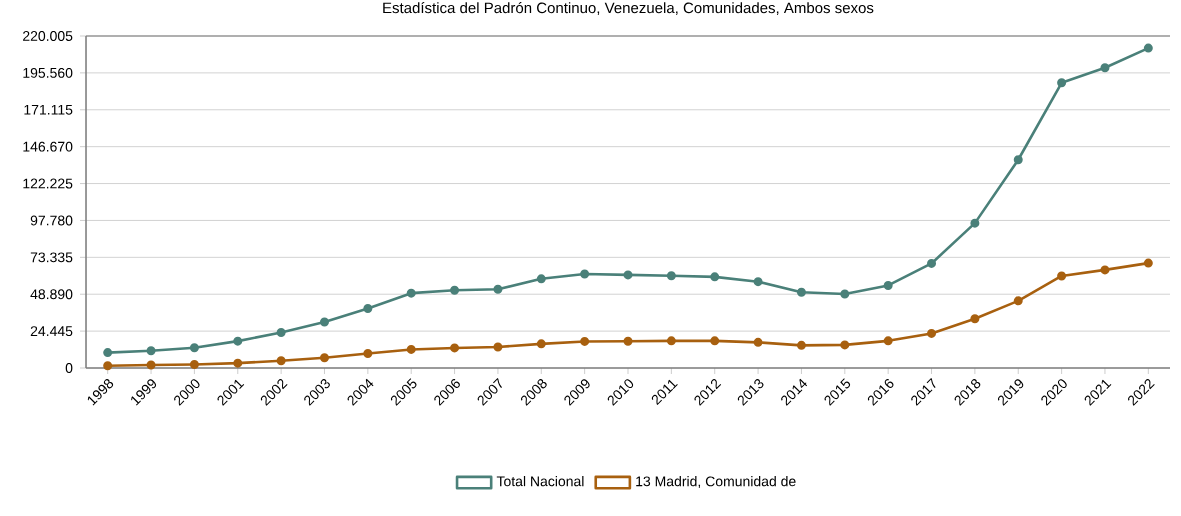  What do you see at coordinates (716, 482) in the screenshot?
I see `legend-label: 13 Madrid, Comunidad de` at bounding box center [716, 482].